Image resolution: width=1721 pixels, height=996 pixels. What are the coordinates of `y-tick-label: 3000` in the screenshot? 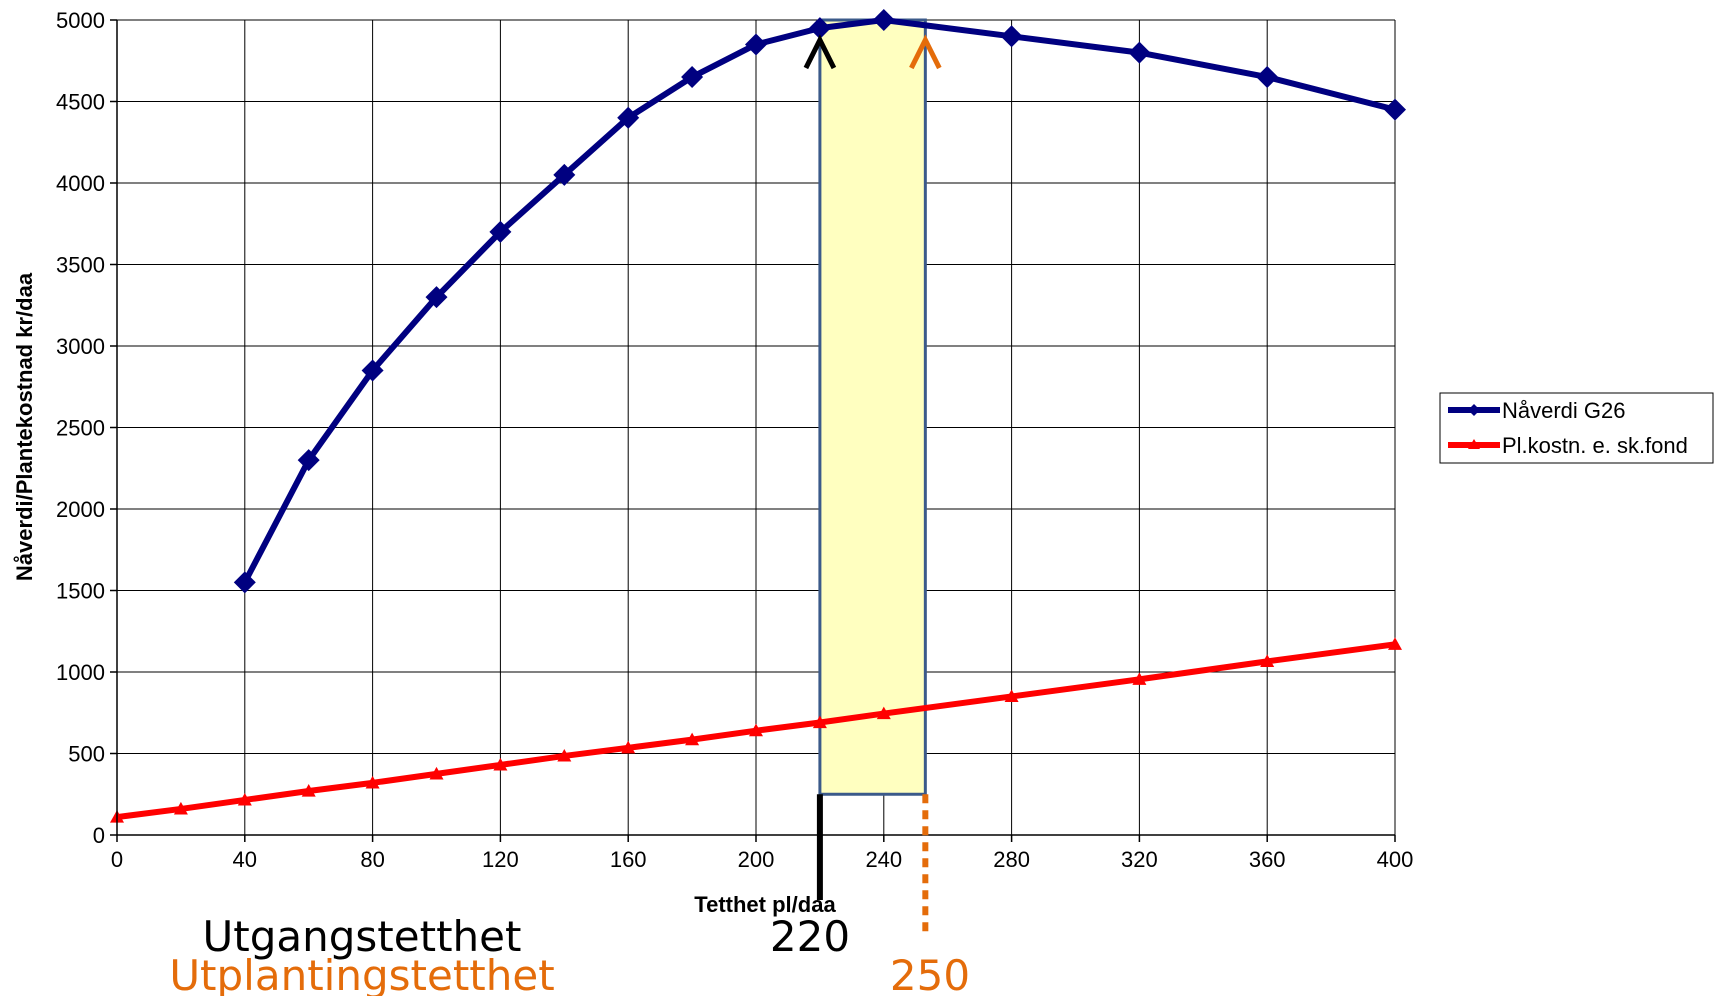 It's located at (80, 346).